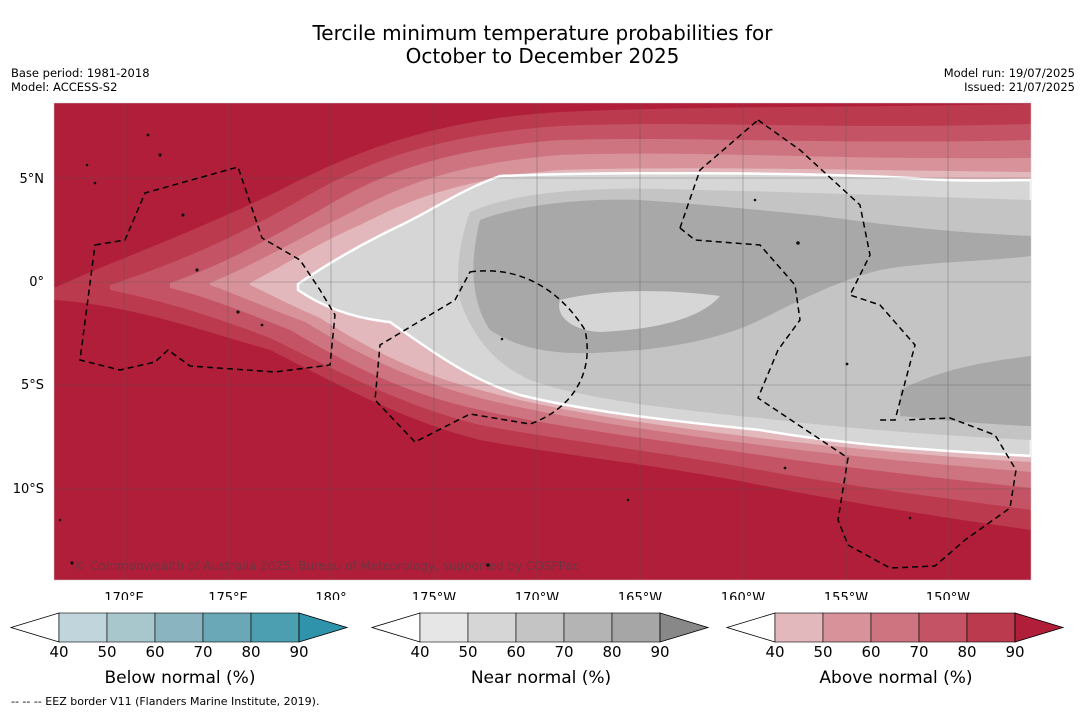 Image resolution: width=1085 pixels, height=713 pixels. What do you see at coordinates (434, 595) in the screenshot?
I see `lon-label-175w: 175°W` at bounding box center [434, 595].